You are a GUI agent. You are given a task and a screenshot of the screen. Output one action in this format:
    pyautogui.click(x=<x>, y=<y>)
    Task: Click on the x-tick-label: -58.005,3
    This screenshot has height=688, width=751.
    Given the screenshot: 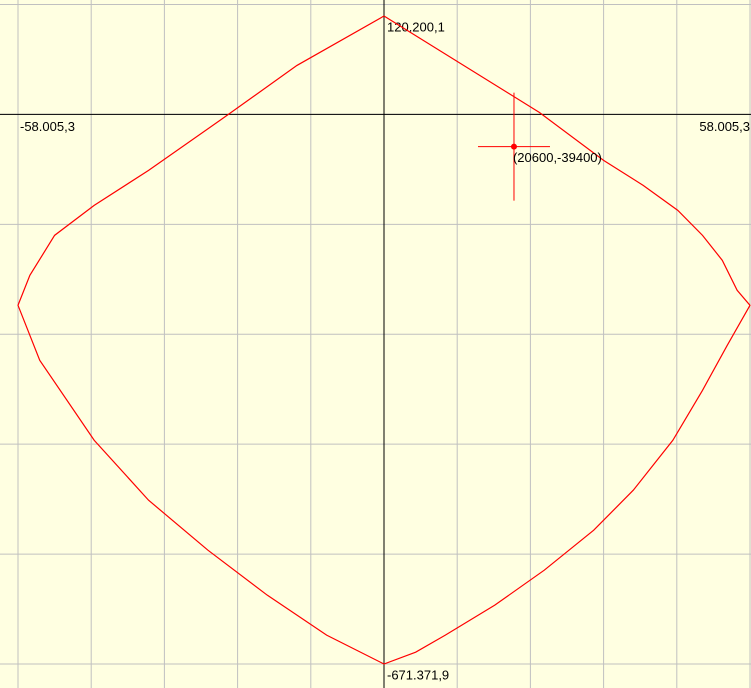 What is the action you would take?
    pyautogui.click(x=47, y=126)
    